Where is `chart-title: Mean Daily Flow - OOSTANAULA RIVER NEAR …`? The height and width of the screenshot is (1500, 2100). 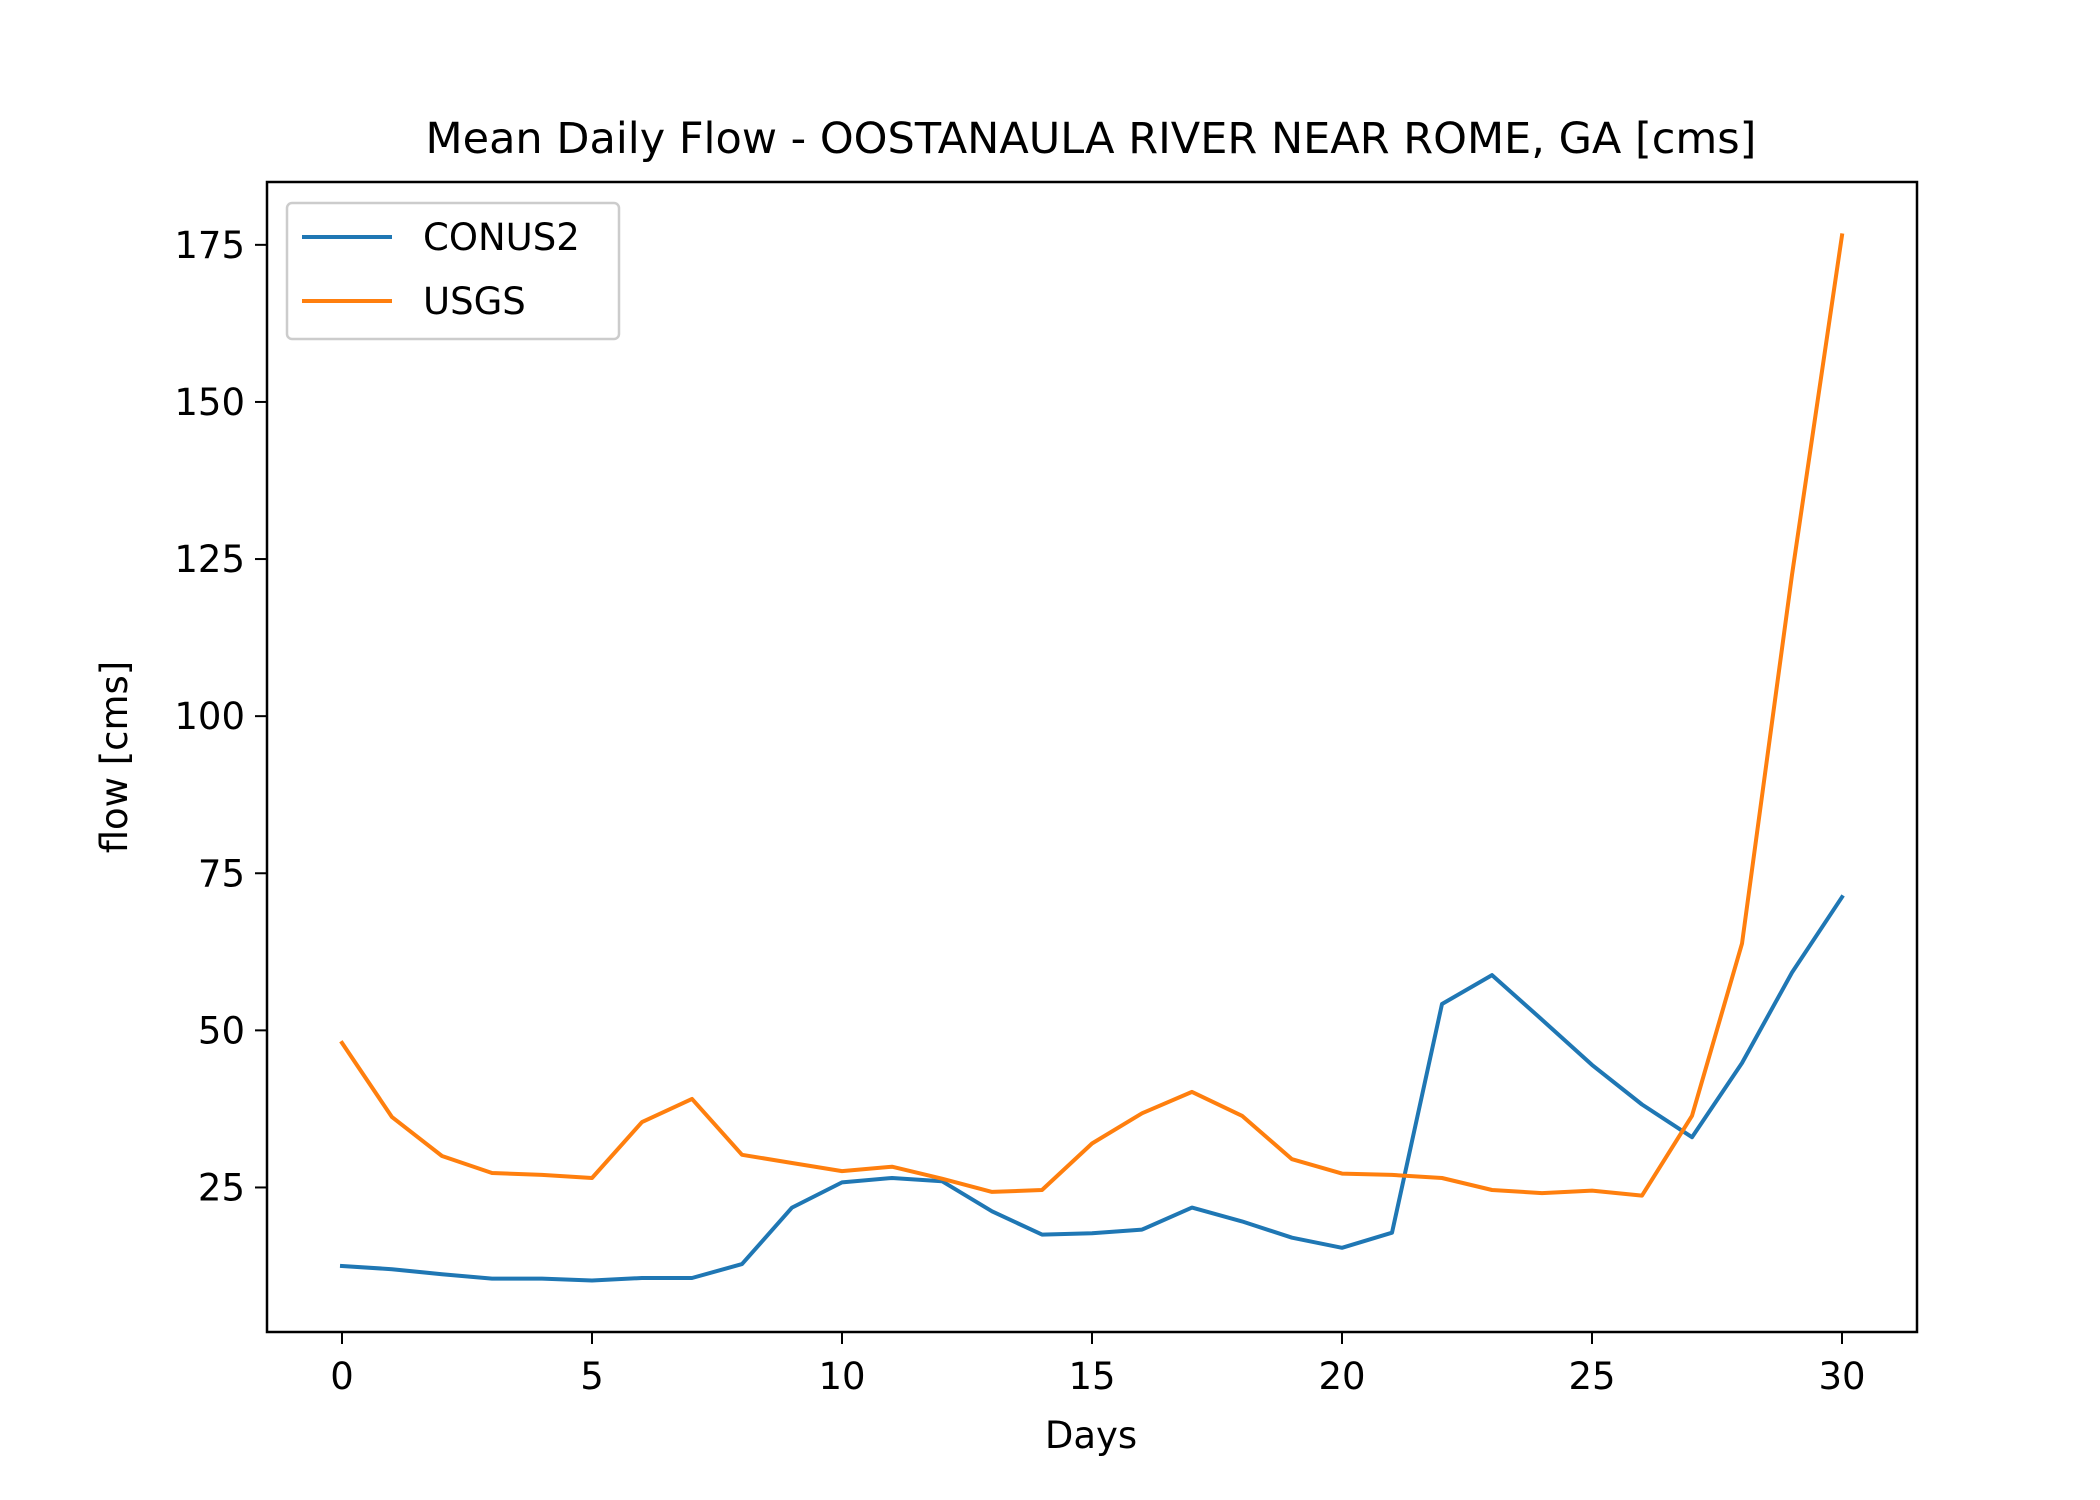 chart-title: Mean Daily Flow - OOSTANAULA RIVER NEAR … is located at coordinates (1091, 139).